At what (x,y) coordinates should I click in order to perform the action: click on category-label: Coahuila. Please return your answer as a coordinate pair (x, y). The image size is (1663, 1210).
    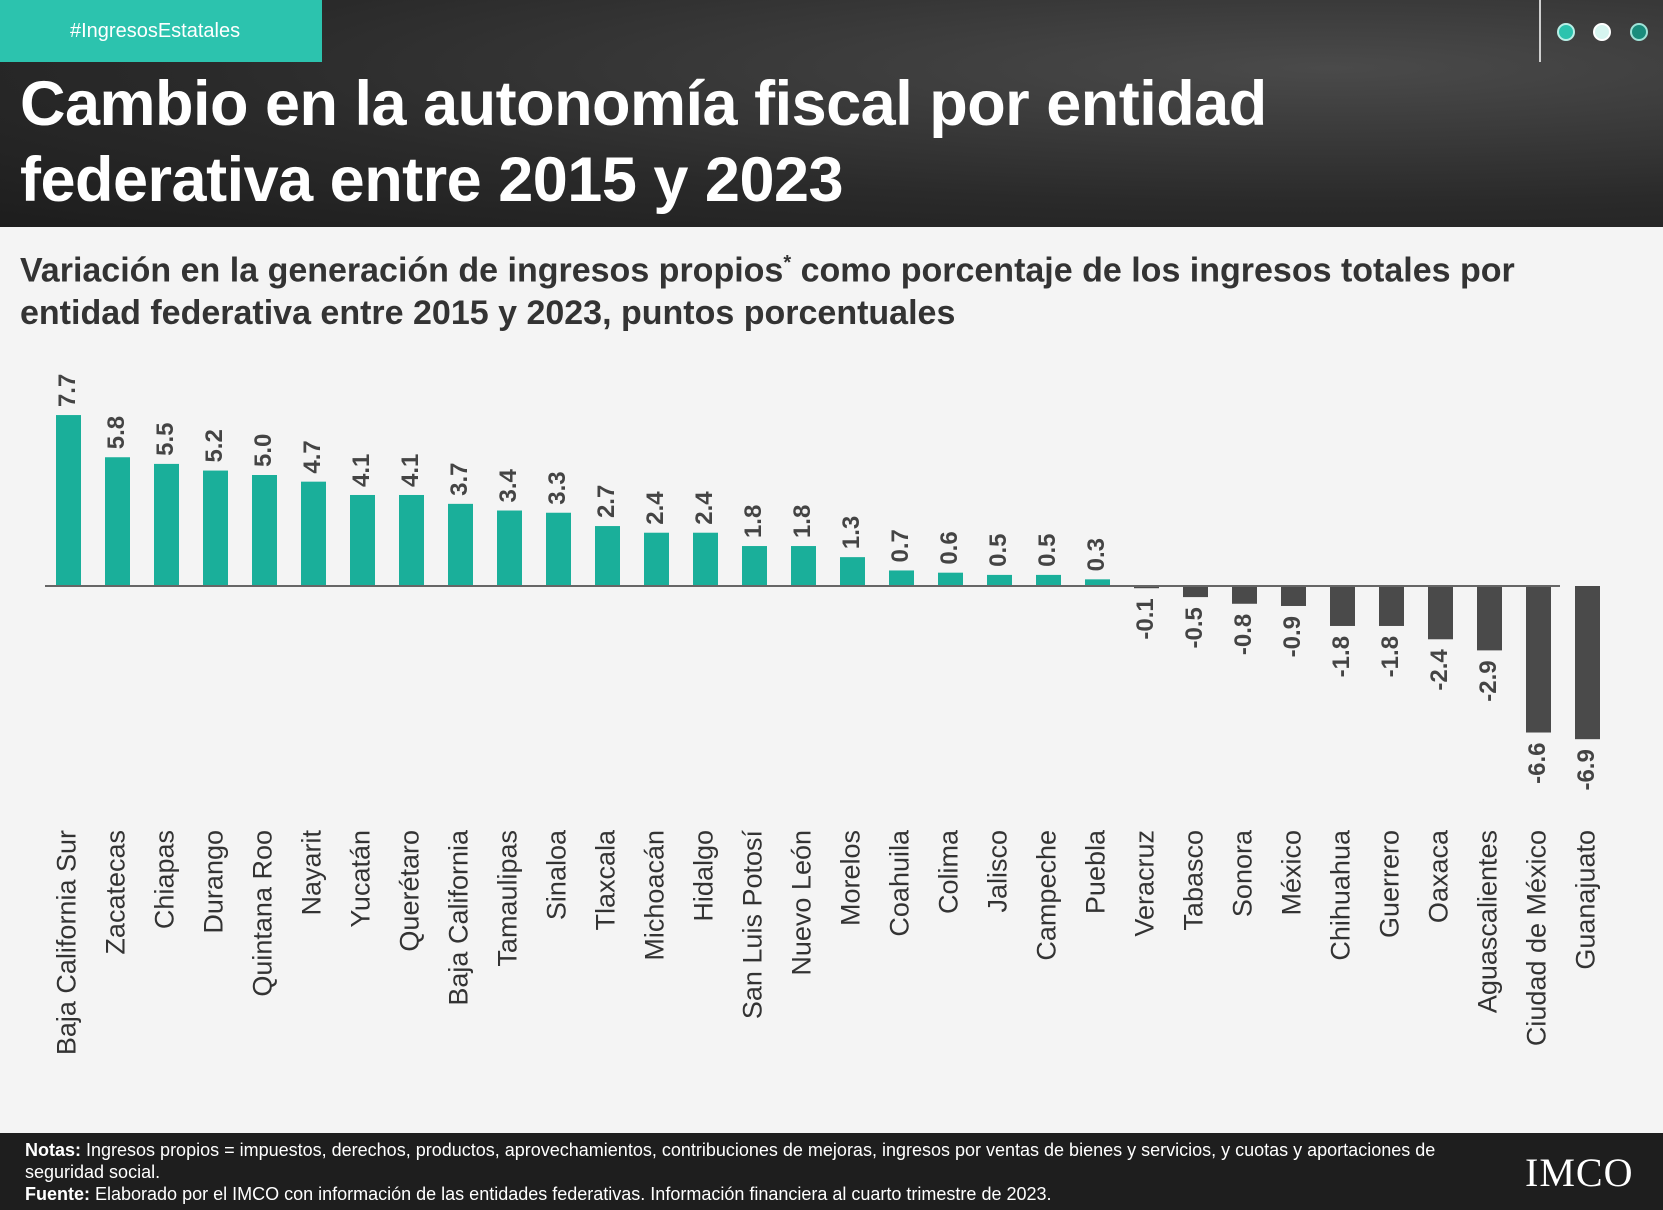
    Looking at the image, I should click on (900, 883).